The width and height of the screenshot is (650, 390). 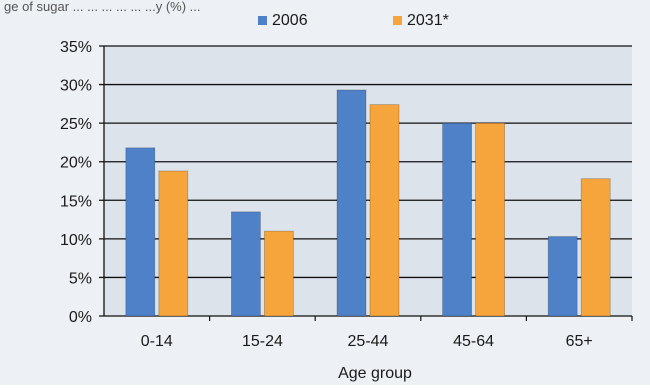 I want to click on legend: 2006 2031*, so click(x=353, y=20).